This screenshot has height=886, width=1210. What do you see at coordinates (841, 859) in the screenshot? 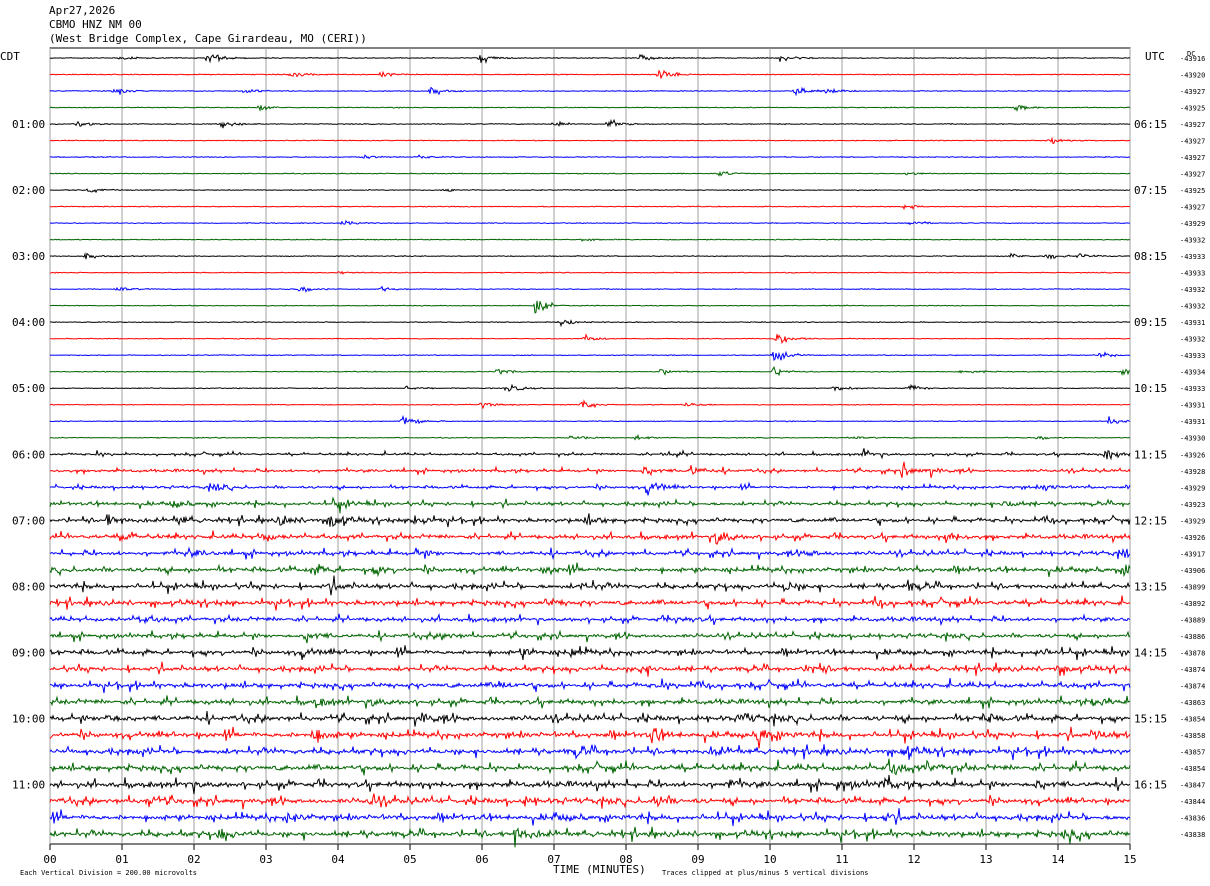
I see `x-tick-label: 11` at bounding box center [841, 859].